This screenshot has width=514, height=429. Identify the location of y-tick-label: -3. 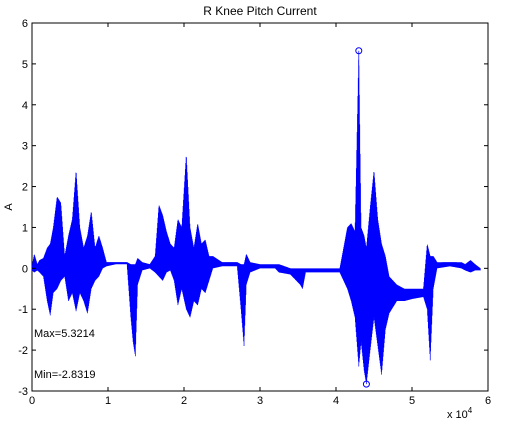
(23, 392).